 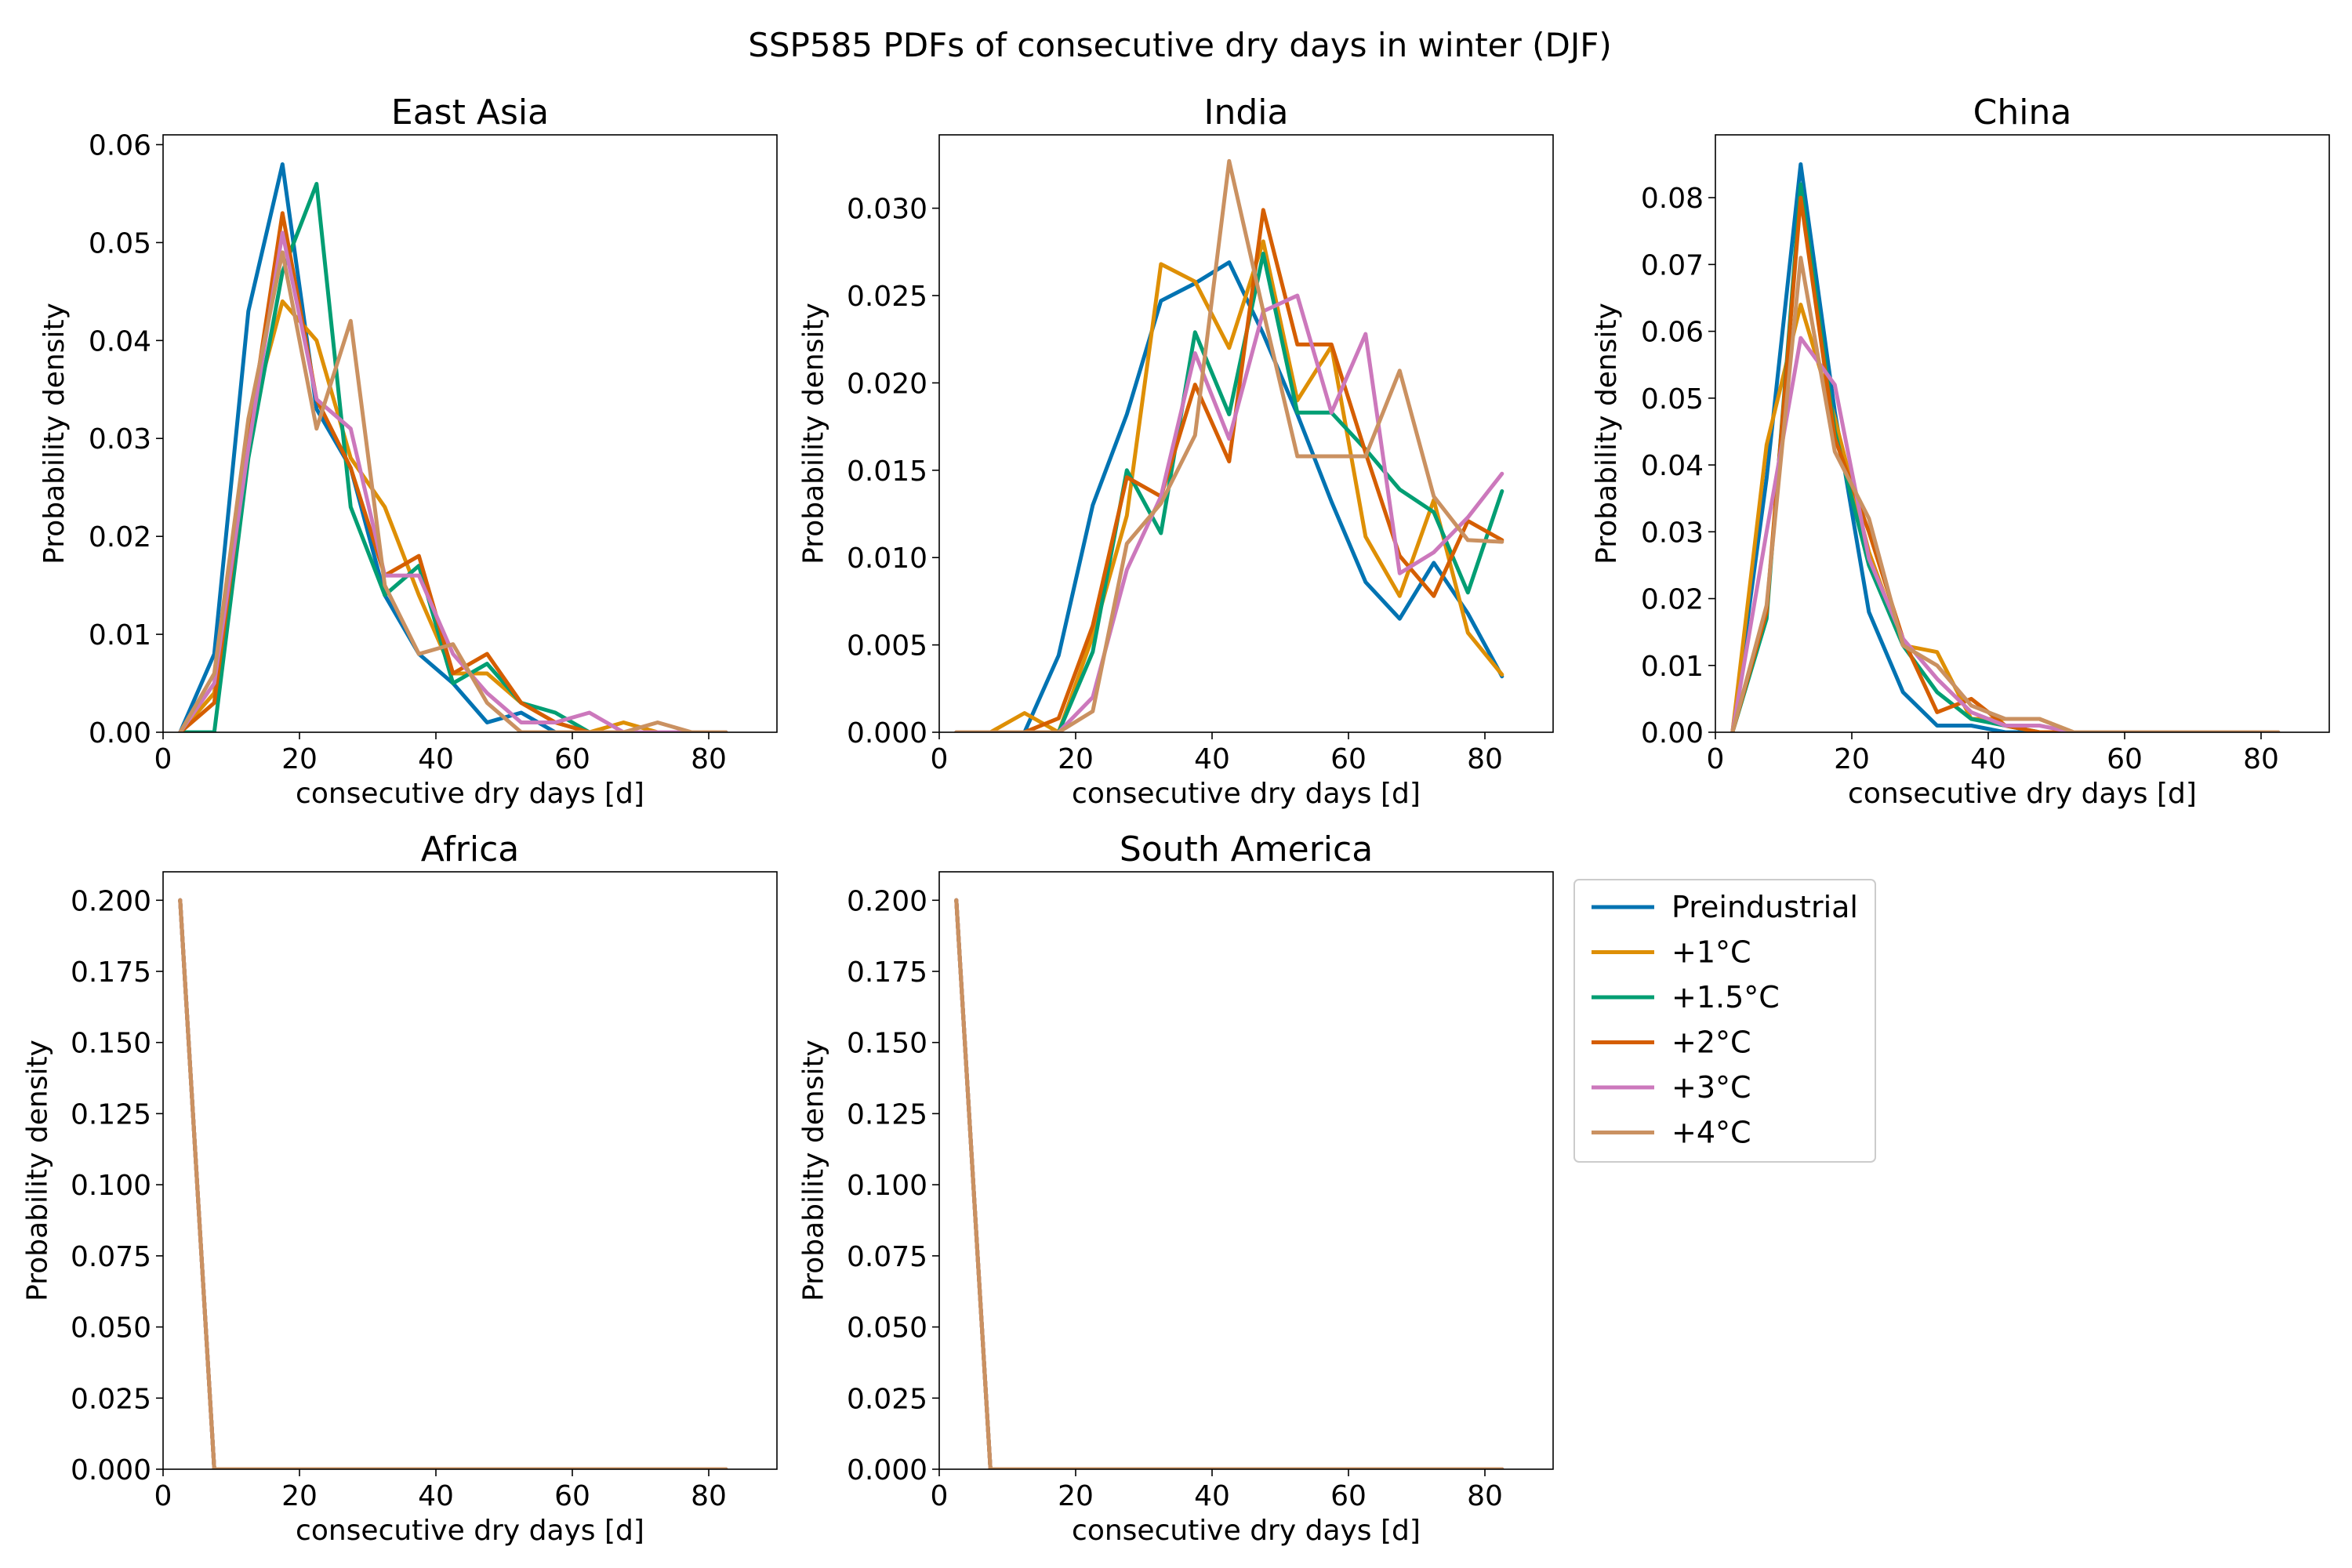 I want to click on legend-label: +3°C, so click(x=1711, y=1087).